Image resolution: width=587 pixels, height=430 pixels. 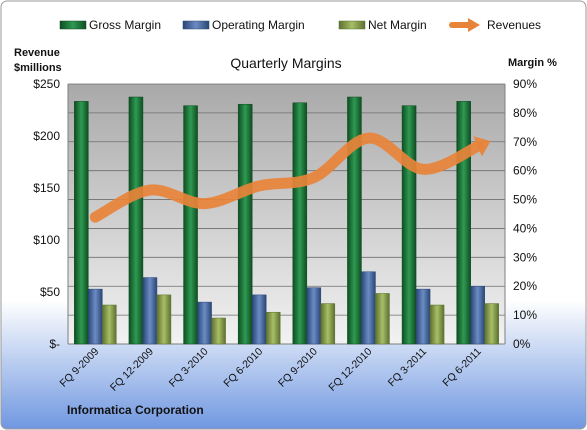 I want to click on legend-label-gross-margin: Gross Margin, so click(x=125, y=25).